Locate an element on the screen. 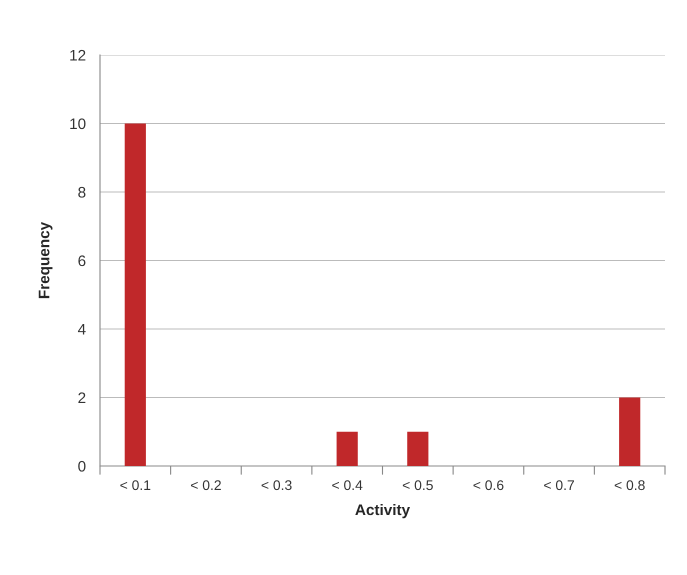 The image size is (687, 575). y-tick-label: 2 is located at coordinates (82, 398).